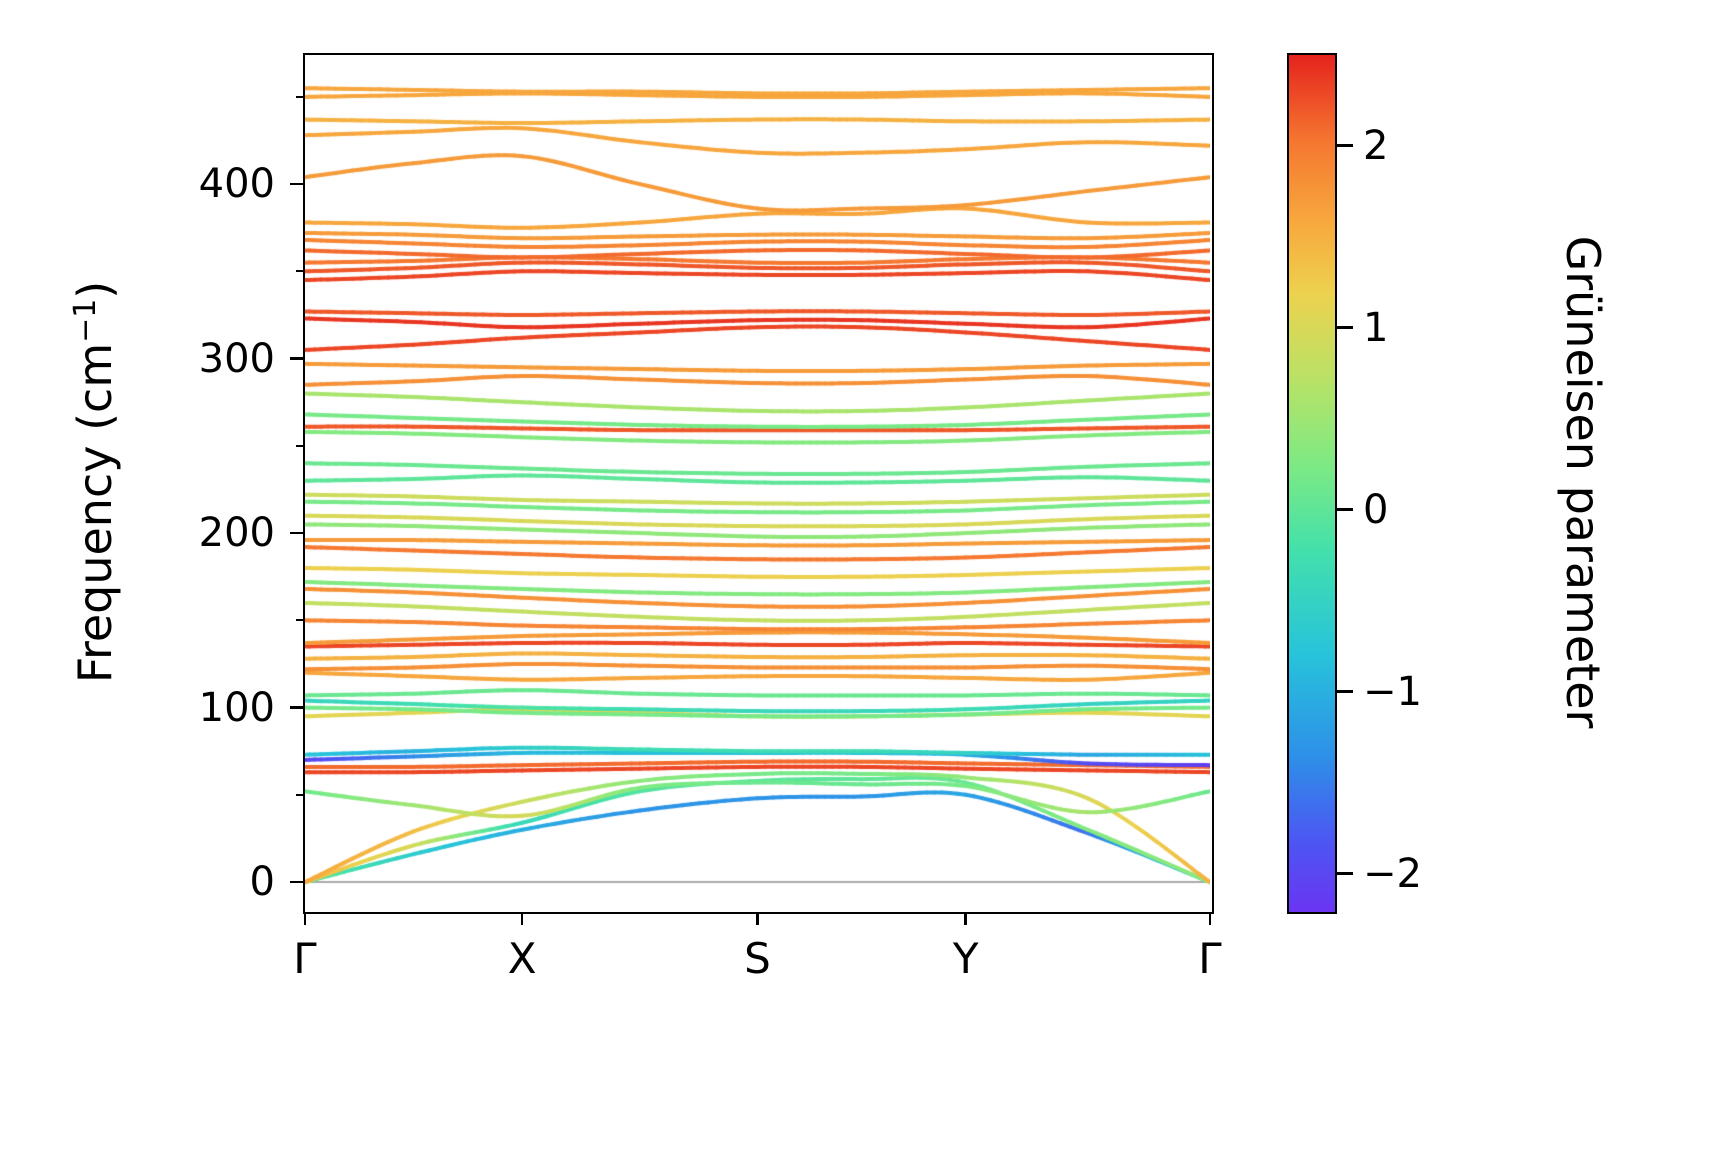  I want to click on y-tick-label: 100, so click(236, 707).